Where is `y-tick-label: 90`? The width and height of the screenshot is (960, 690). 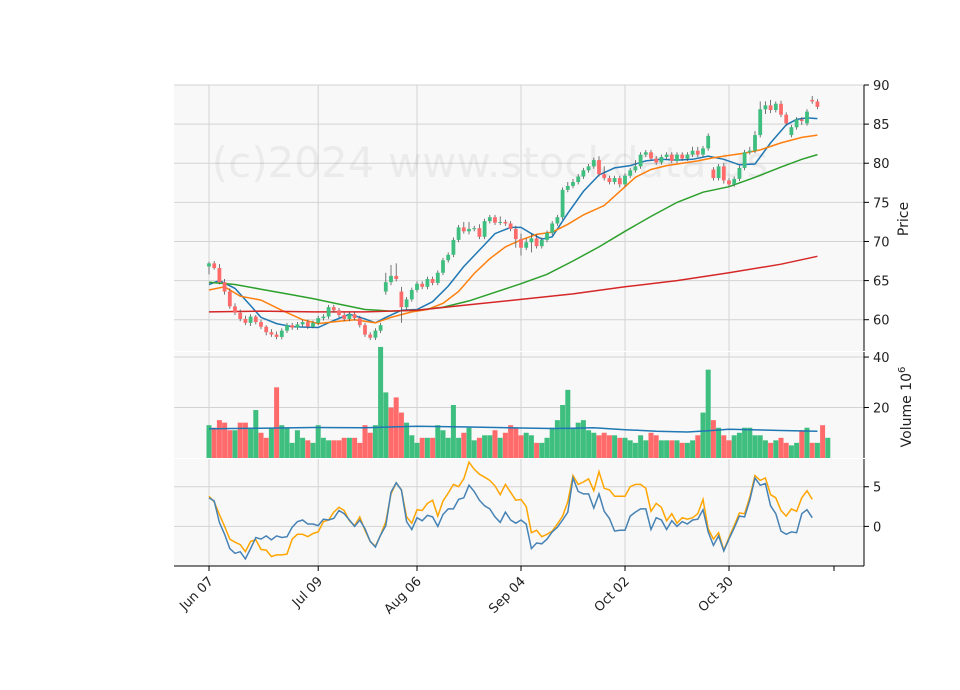
y-tick-label: 90 is located at coordinates (881, 86).